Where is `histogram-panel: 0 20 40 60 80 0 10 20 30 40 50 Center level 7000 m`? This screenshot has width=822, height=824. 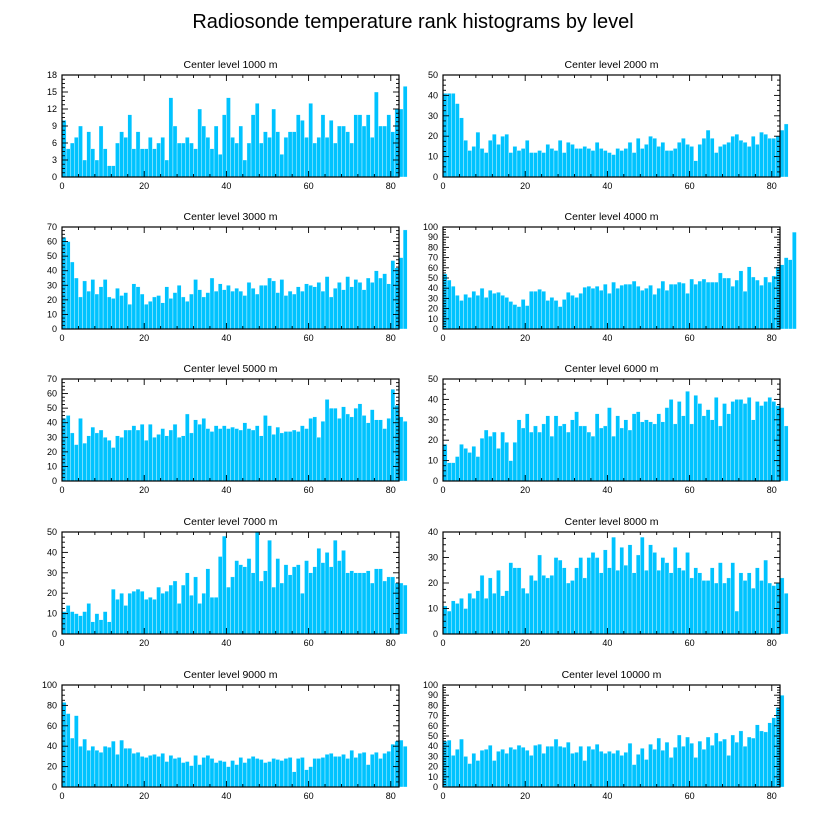
histogram-panel: 0 20 40 60 80 0 10 20 30 40 50 Center level 7000 m is located at coordinates (227, 582).